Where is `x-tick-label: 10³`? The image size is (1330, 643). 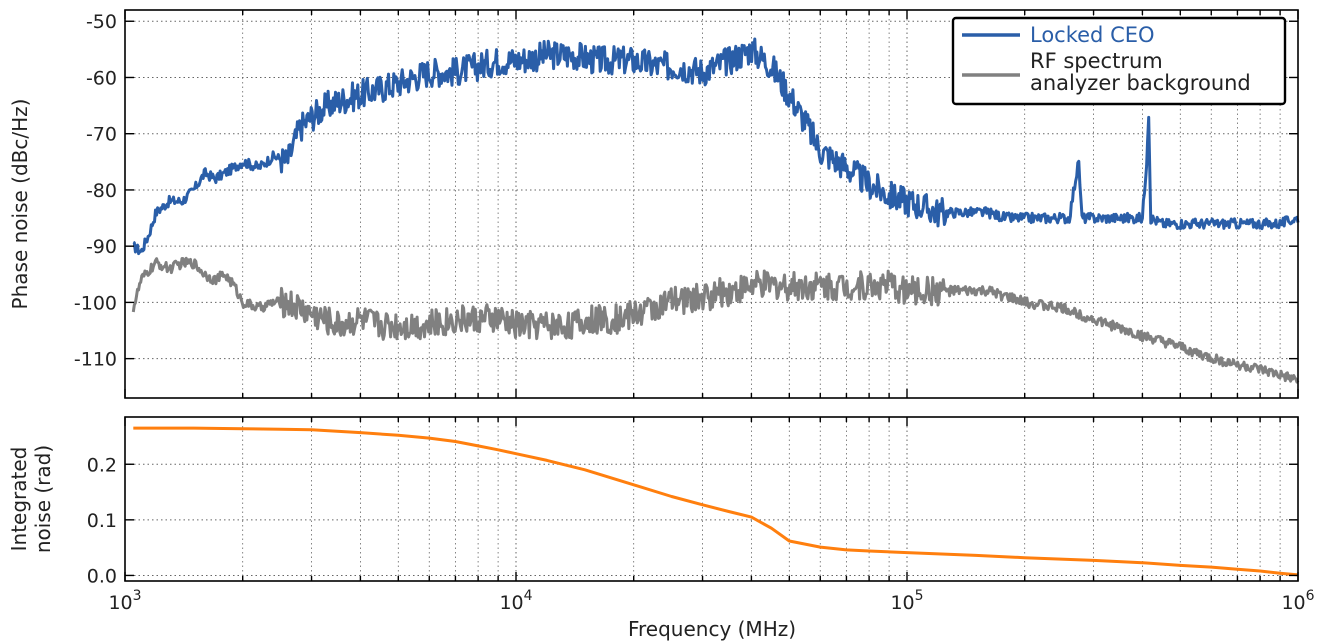 x-tick-label: 10³ is located at coordinates (124, 601).